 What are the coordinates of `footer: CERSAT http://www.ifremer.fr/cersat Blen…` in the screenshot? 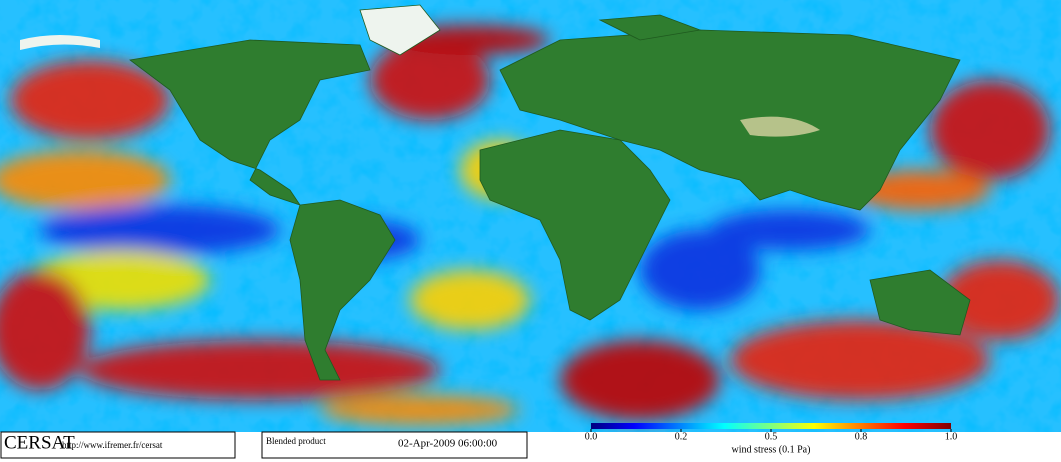 It's located at (530, 442).